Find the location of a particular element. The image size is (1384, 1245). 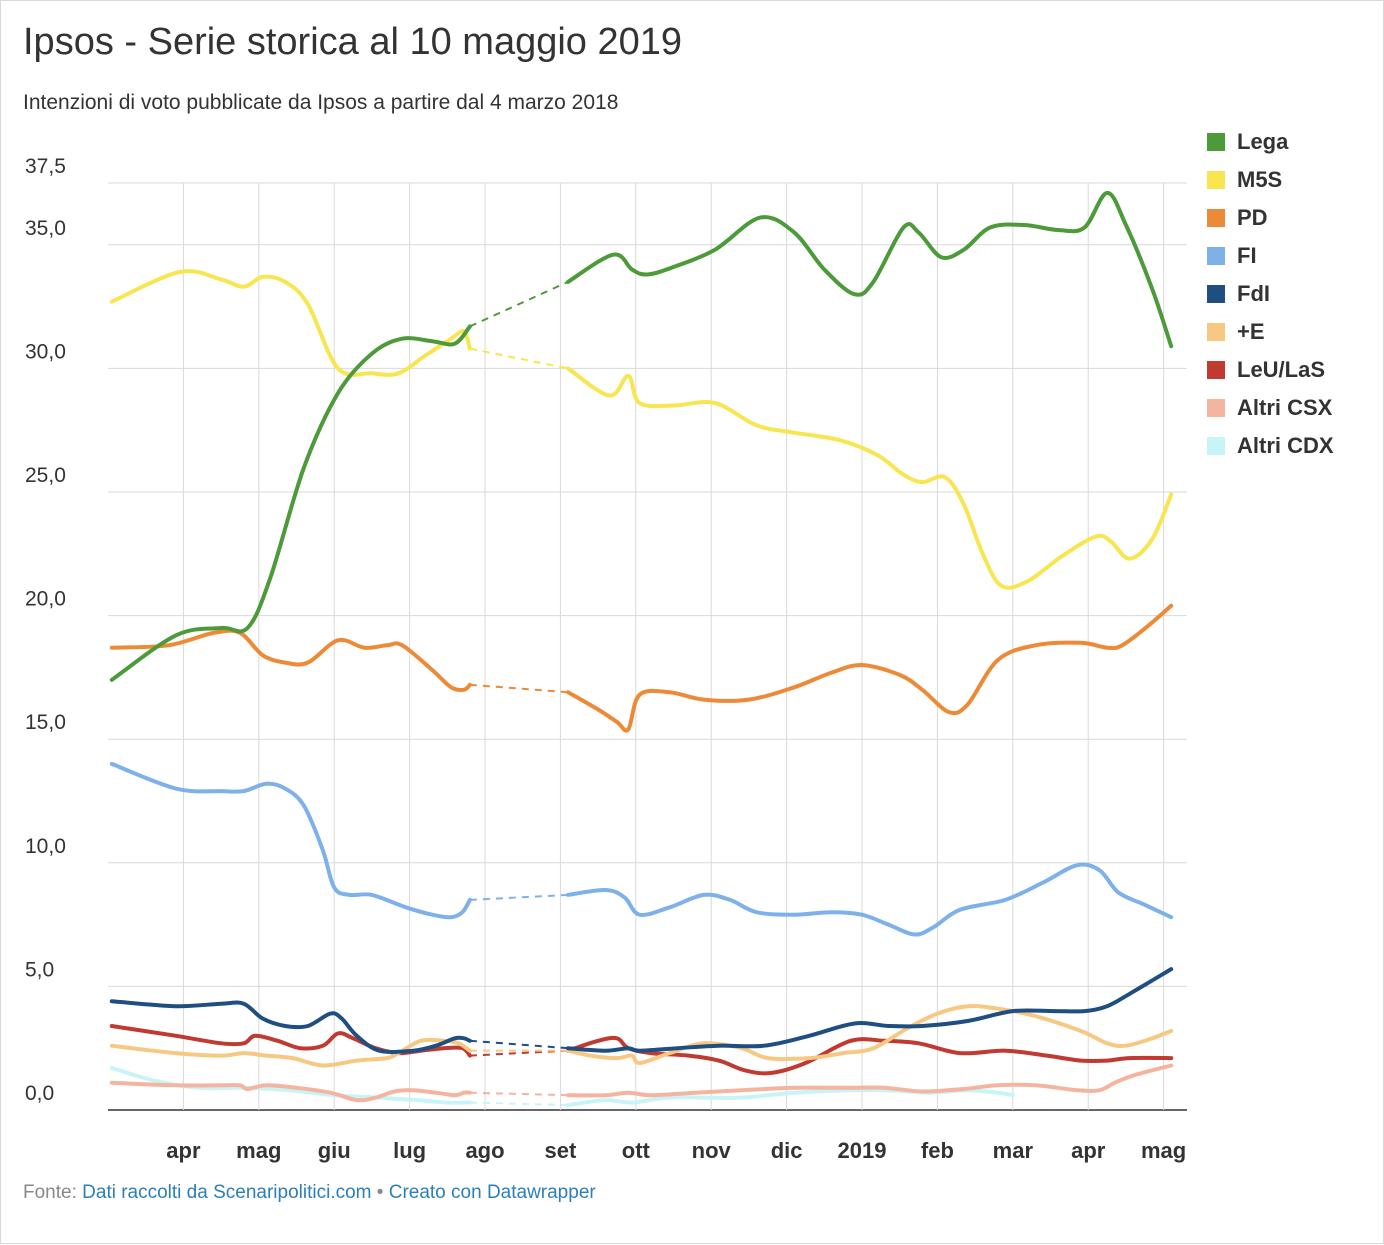

series-fdi is located at coordinates (641, 1010).